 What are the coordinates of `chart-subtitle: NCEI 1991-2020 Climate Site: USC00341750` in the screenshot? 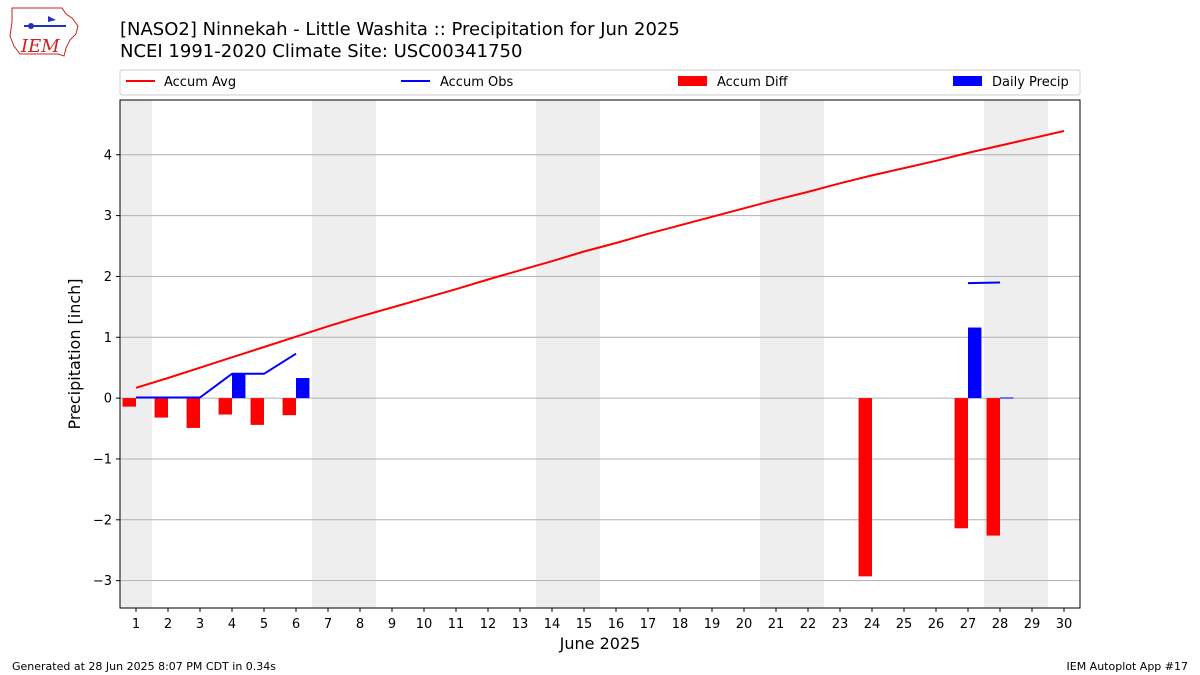 It's located at (321, 51).